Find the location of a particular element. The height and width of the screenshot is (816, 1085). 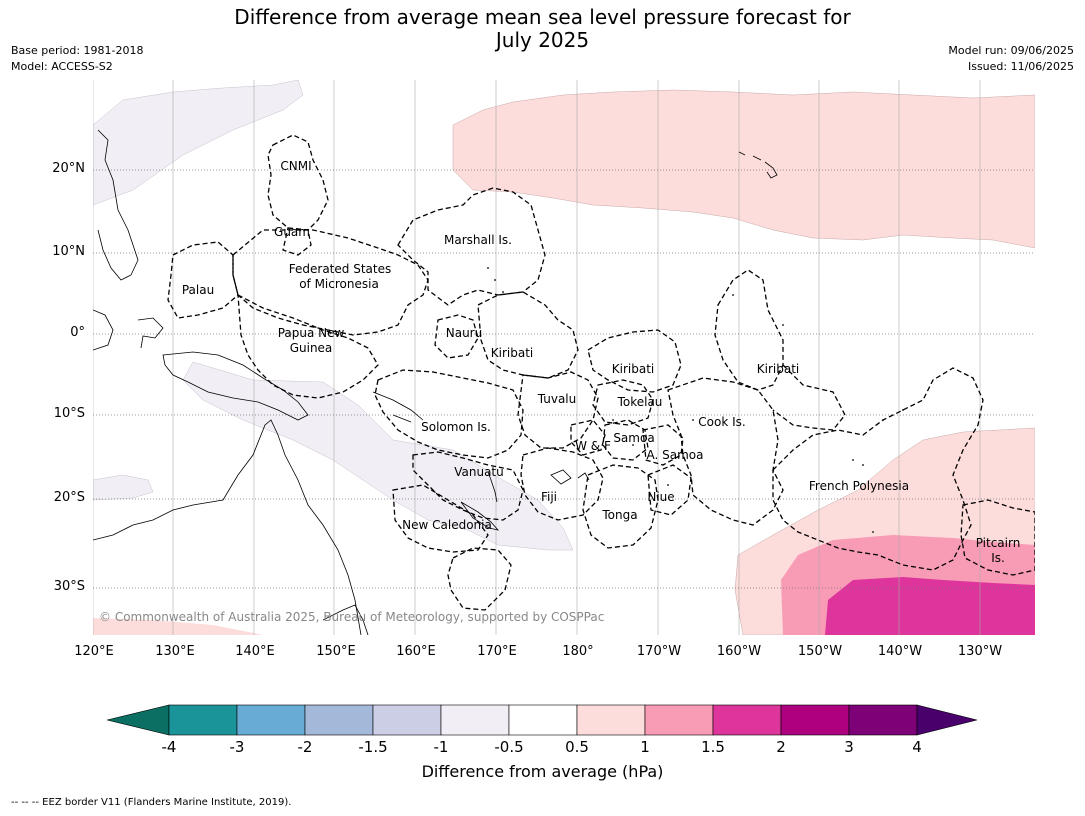

eez-png is located at coordinates (308, 346).